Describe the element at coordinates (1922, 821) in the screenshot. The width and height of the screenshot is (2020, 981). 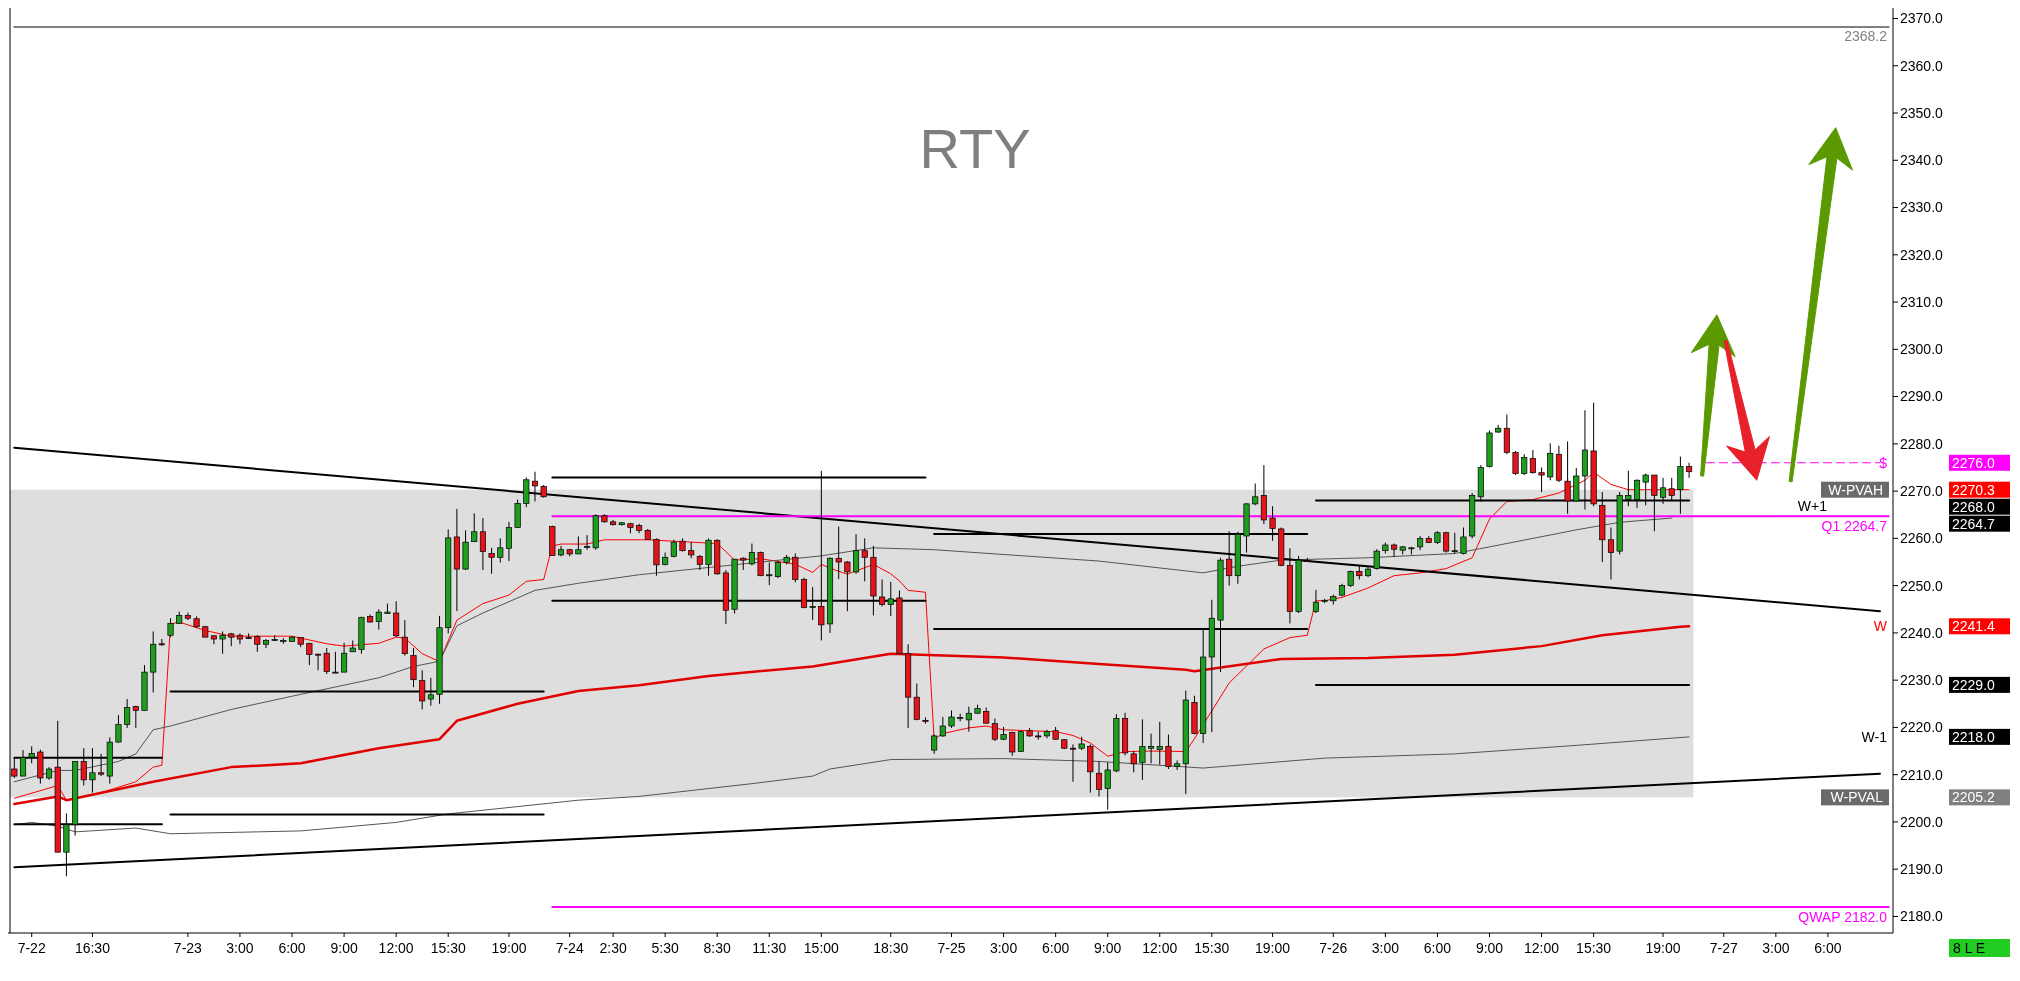
I see `y-tick-label: 2200.0` at that location.